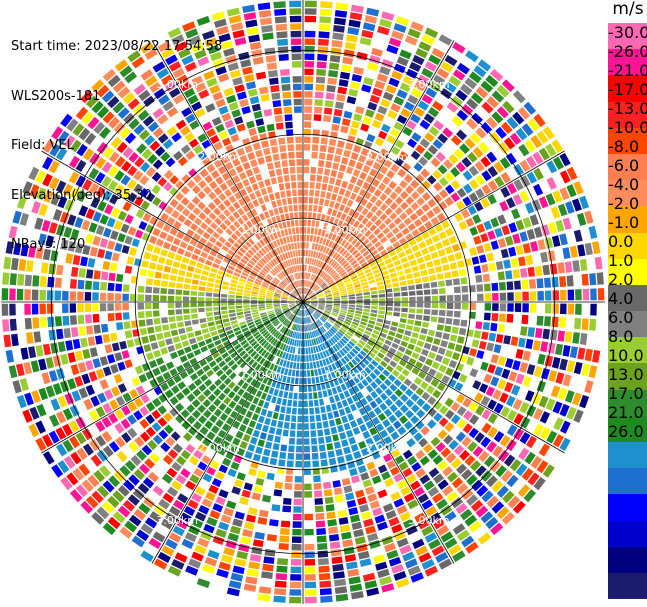 The height and width of the screenshot is (607, 647). Describe the element at coordinates (624, 203) in the screenshot. I see `colorbar-tick-label: -2.0` at that location.